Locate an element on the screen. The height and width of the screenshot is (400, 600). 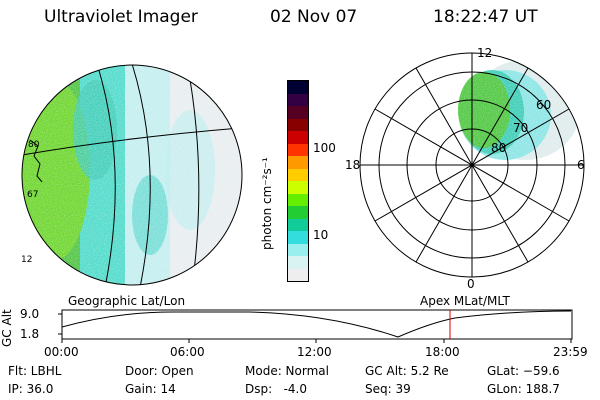
status-door: Door: Open is located at coordinates (159, 371).